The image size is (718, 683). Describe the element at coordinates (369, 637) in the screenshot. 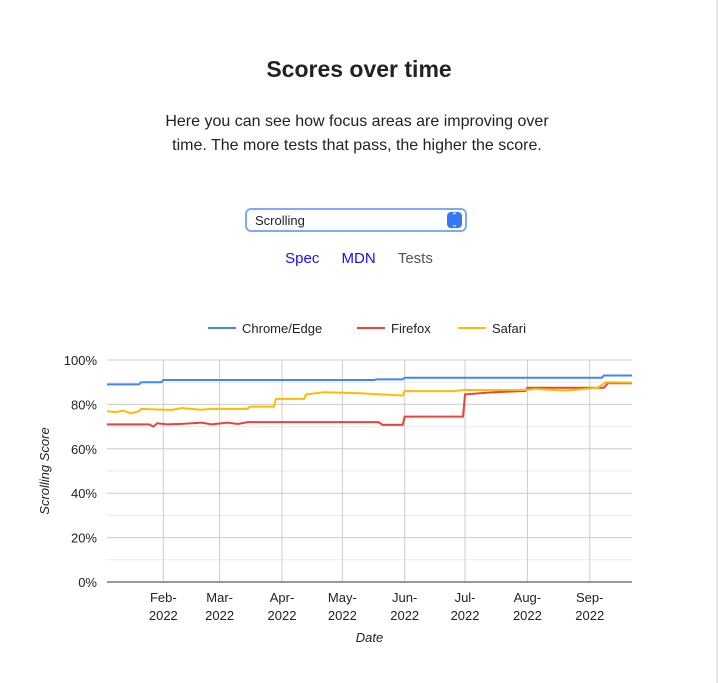

I see `x-axis-label: Date` at that location.